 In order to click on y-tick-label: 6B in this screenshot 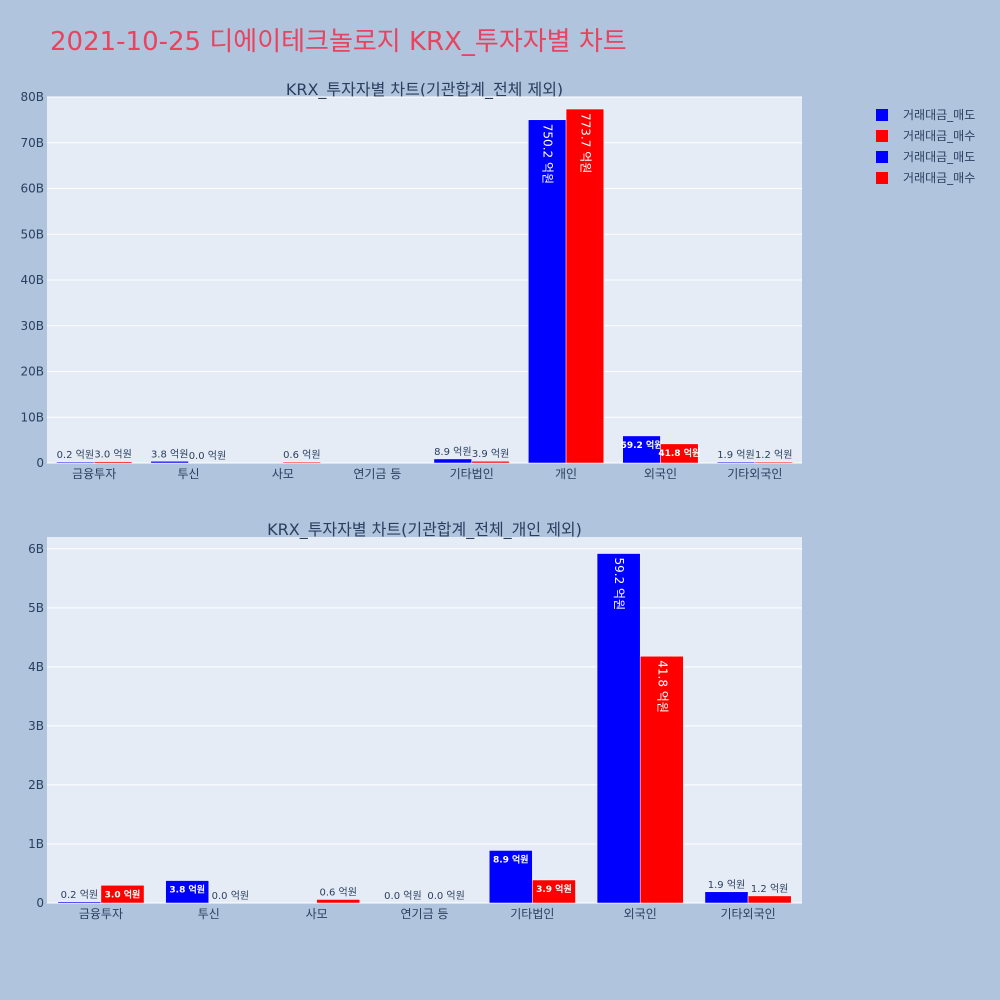, I will do `click(36, 549)`.